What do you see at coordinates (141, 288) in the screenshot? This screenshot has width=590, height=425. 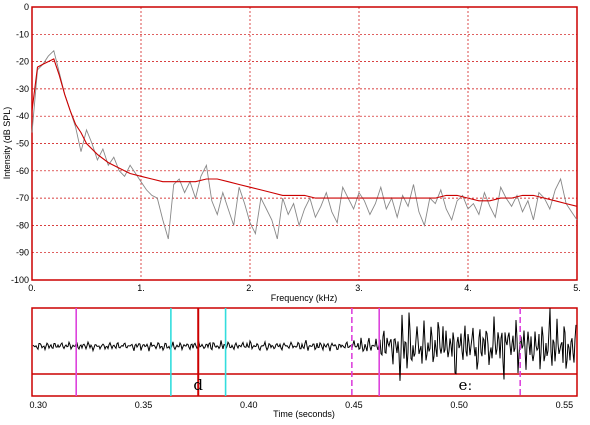 I see `x-tick-label: 1.` at bounding box center [141, 288].